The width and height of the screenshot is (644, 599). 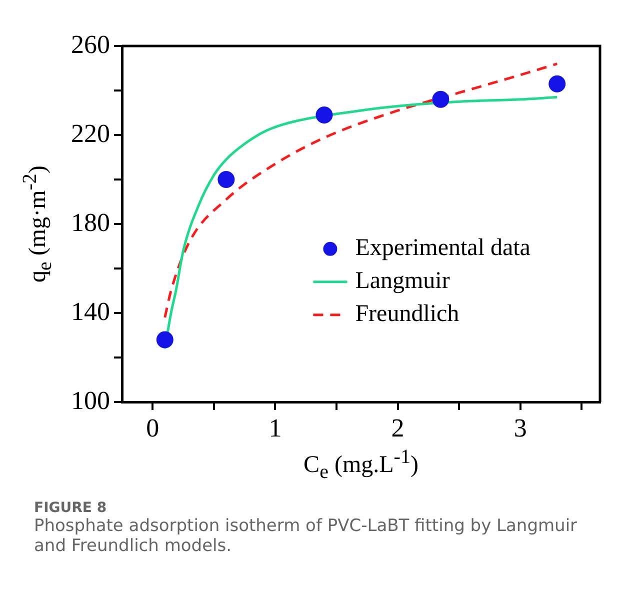 I want to click on text: Phosphate adsorption isotherm of PVC-LaBT fitting by Langmuir and Freundlich models., so click(x=306, y=536).